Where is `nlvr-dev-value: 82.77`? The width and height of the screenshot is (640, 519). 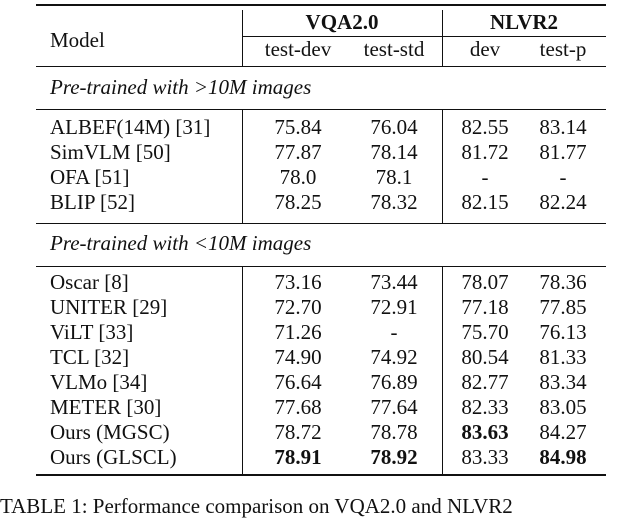 nlvr-dev-value: 82.77 is located at coordinates (485, 382).